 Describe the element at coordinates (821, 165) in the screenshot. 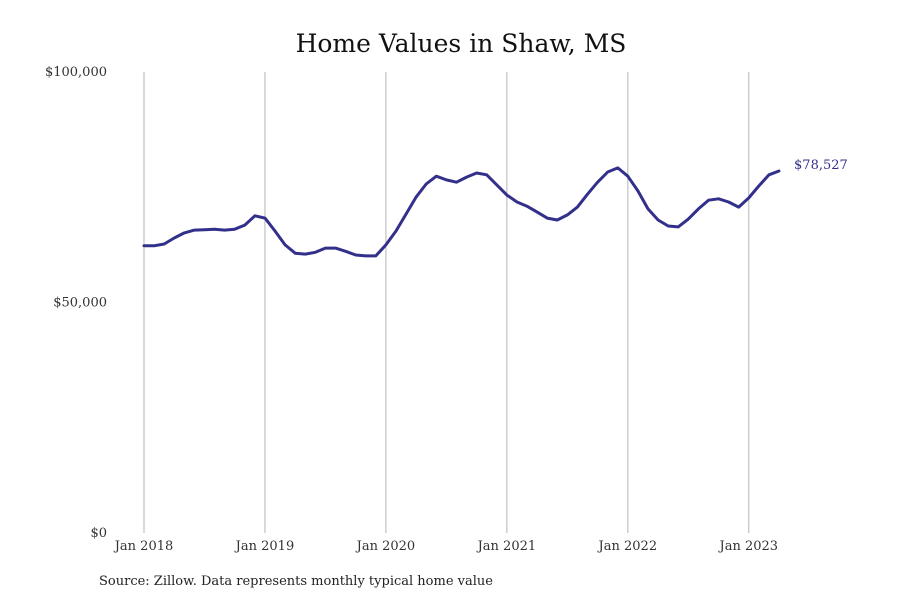

I see `end-value-label: $78,527` at that location.